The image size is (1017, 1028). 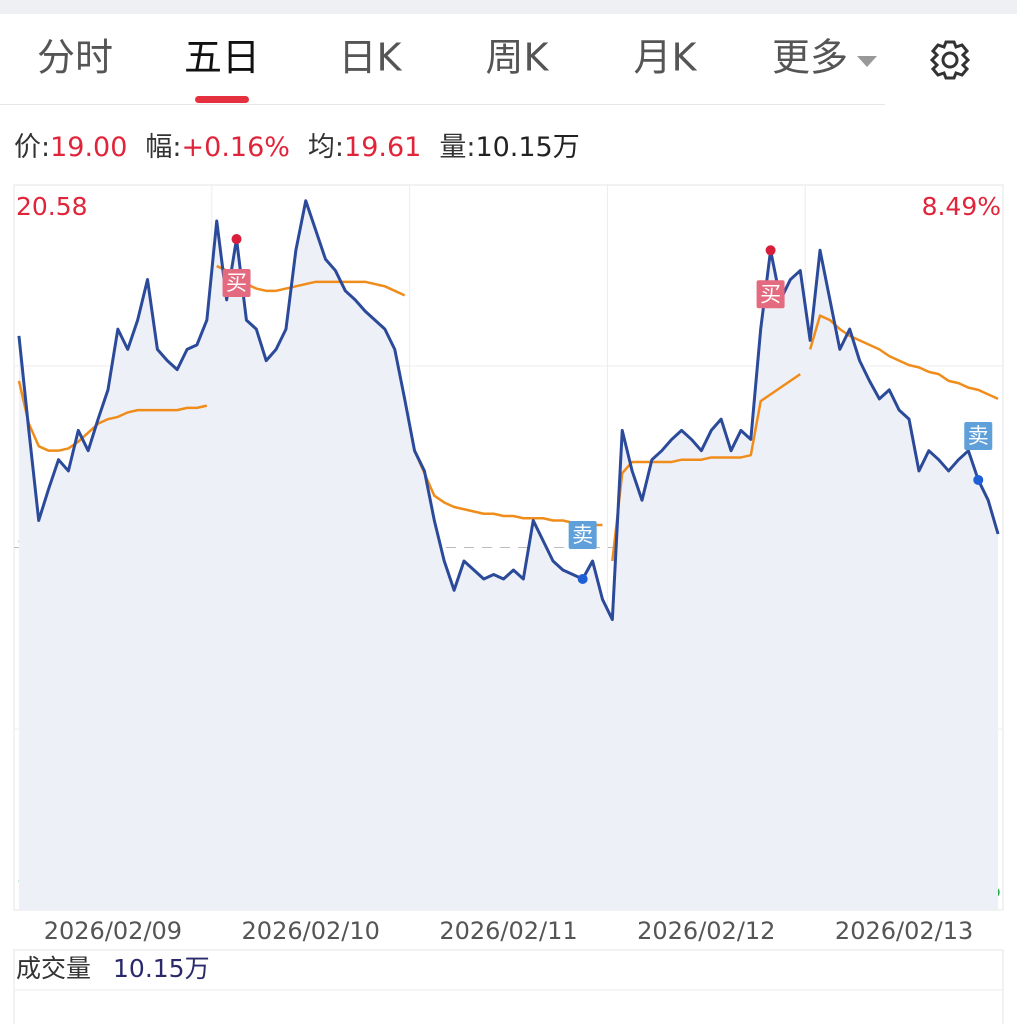 I want to click on x-tick-label: 2026/02/09, so click(x=113, y=931).